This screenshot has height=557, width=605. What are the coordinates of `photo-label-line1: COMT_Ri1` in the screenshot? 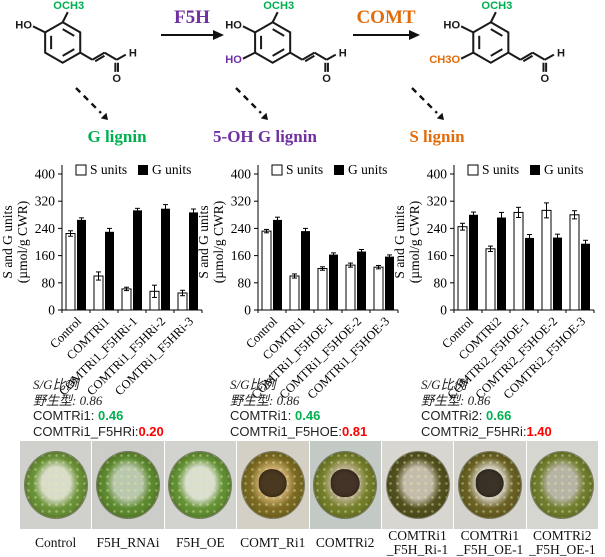 It's located at (273, 542).